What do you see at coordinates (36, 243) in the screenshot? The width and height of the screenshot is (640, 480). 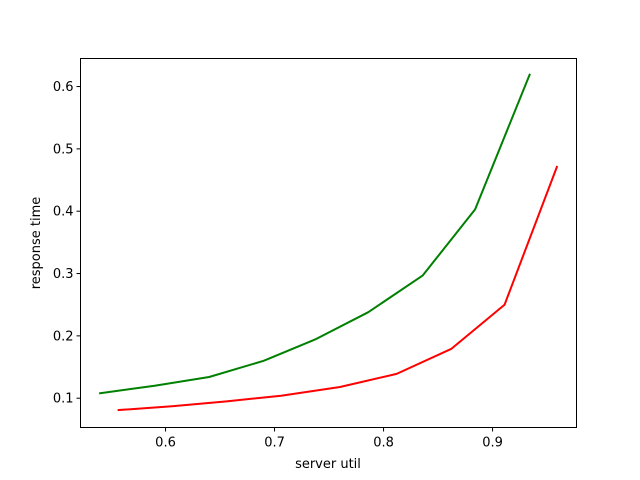 I see `y-axis-label: response time` at bounding box center [36, 243].